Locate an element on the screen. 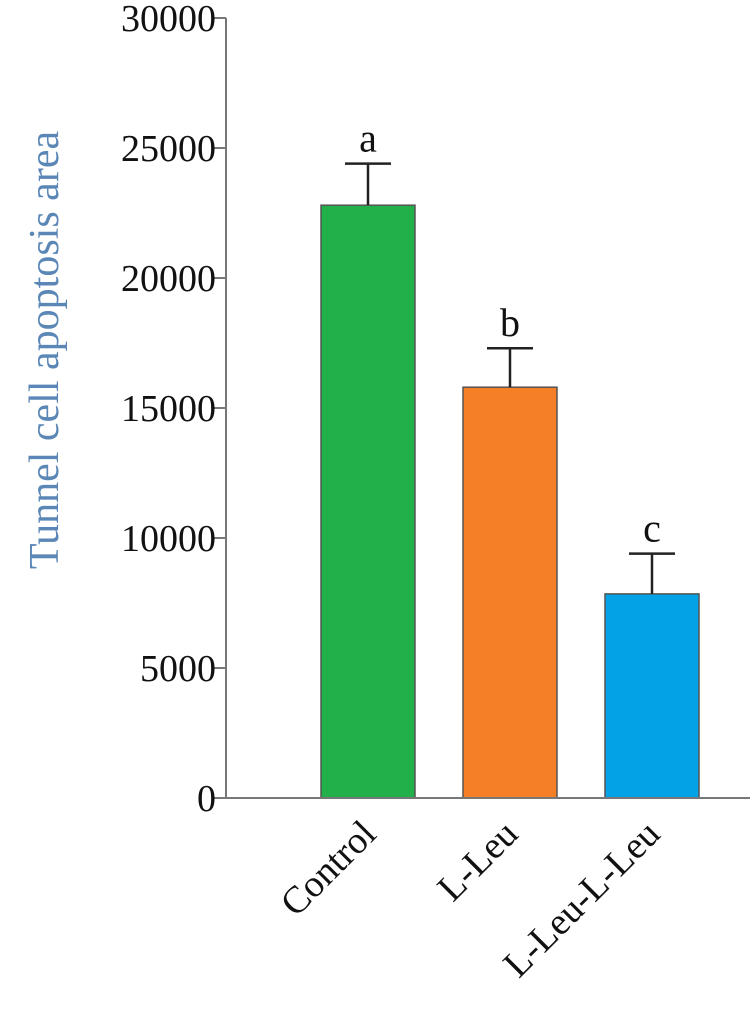  y-tick-label: 10000 is located at coordinates (168, 539).